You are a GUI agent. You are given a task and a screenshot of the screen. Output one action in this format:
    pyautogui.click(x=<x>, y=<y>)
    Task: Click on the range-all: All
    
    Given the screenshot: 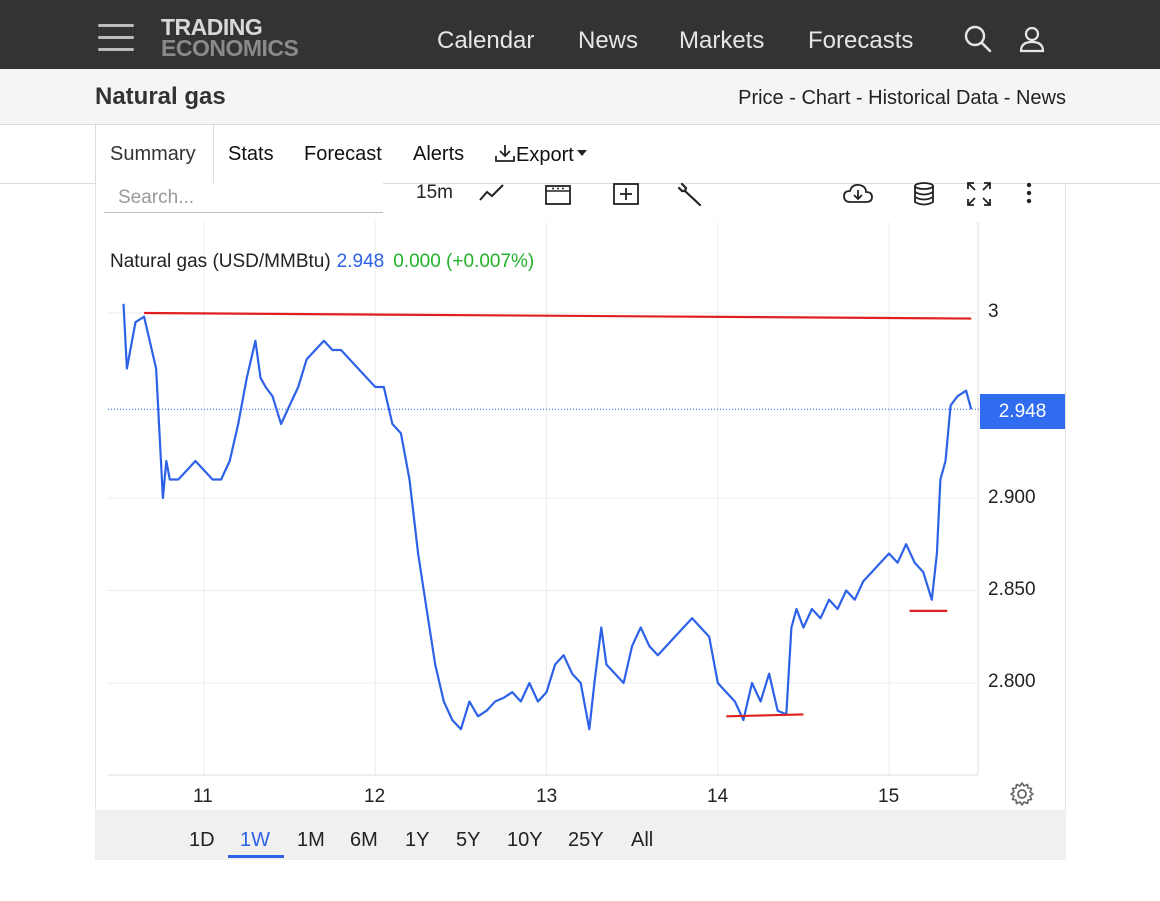 What is the action you would take?
    pyautogui.click(x=642, y=840)
    